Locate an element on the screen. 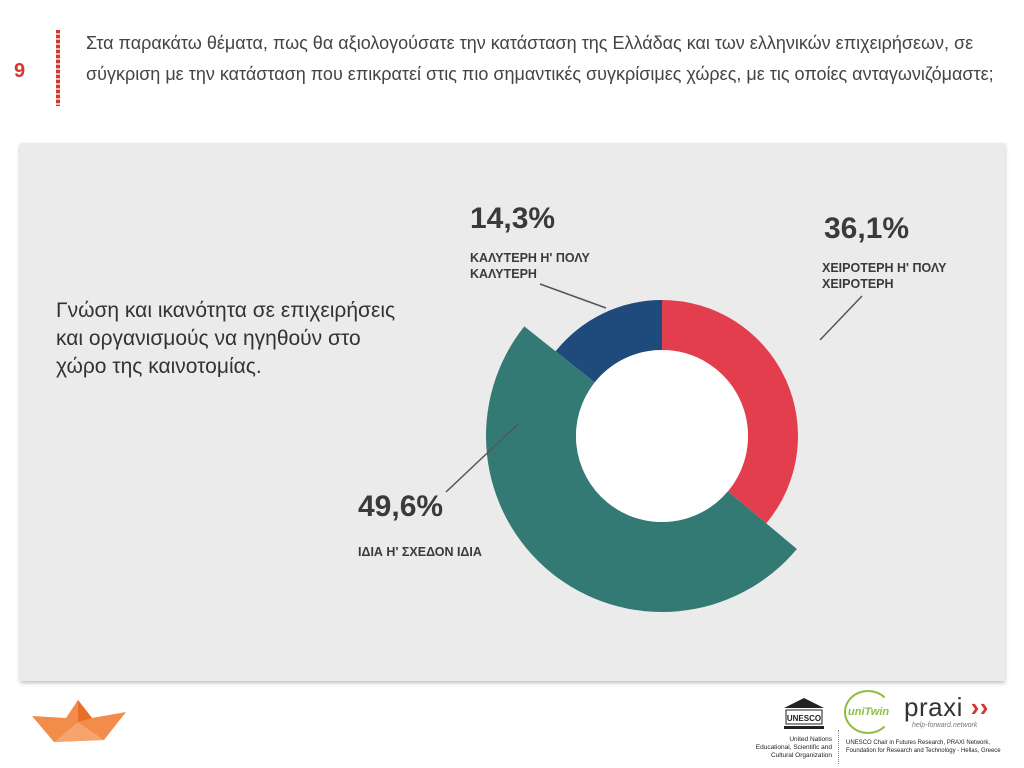 Image resolution: width=1024 pixels, height=768 pixels. unitwin-ring-icon is located at coordinates (868, 712).